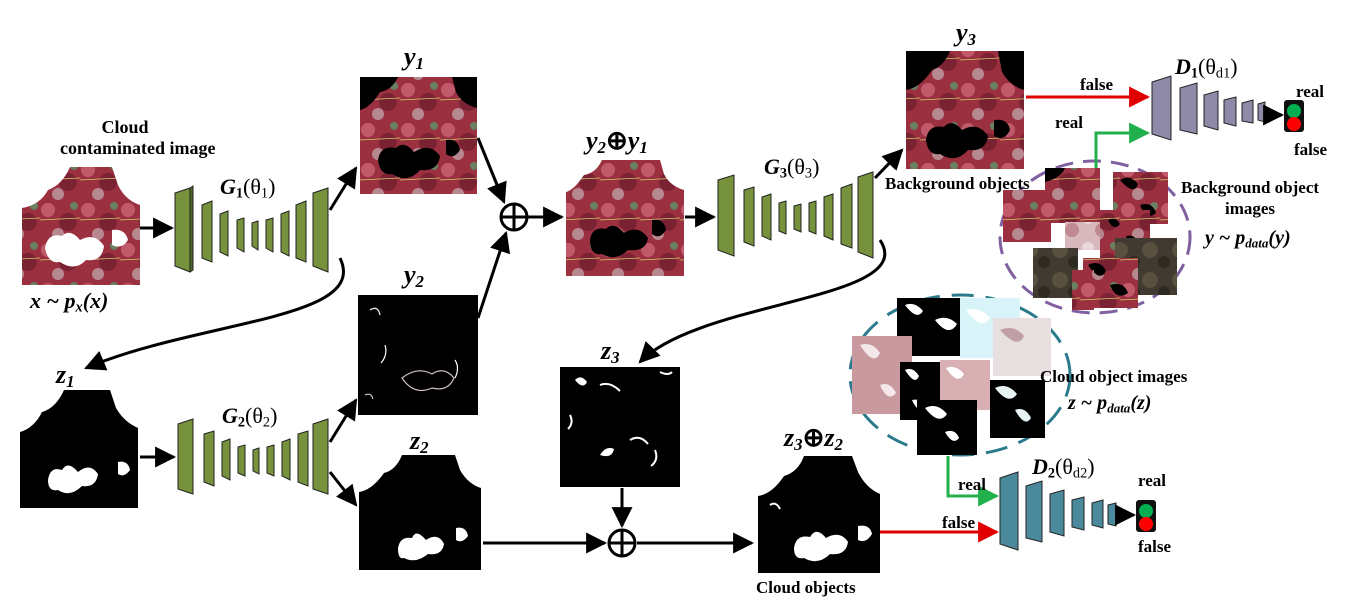 Image resolution: width=1349 pixels, height=608 pixels. Describe the element at coordinates (620, 427) in the screenshot. I see `z3-image` at that location.